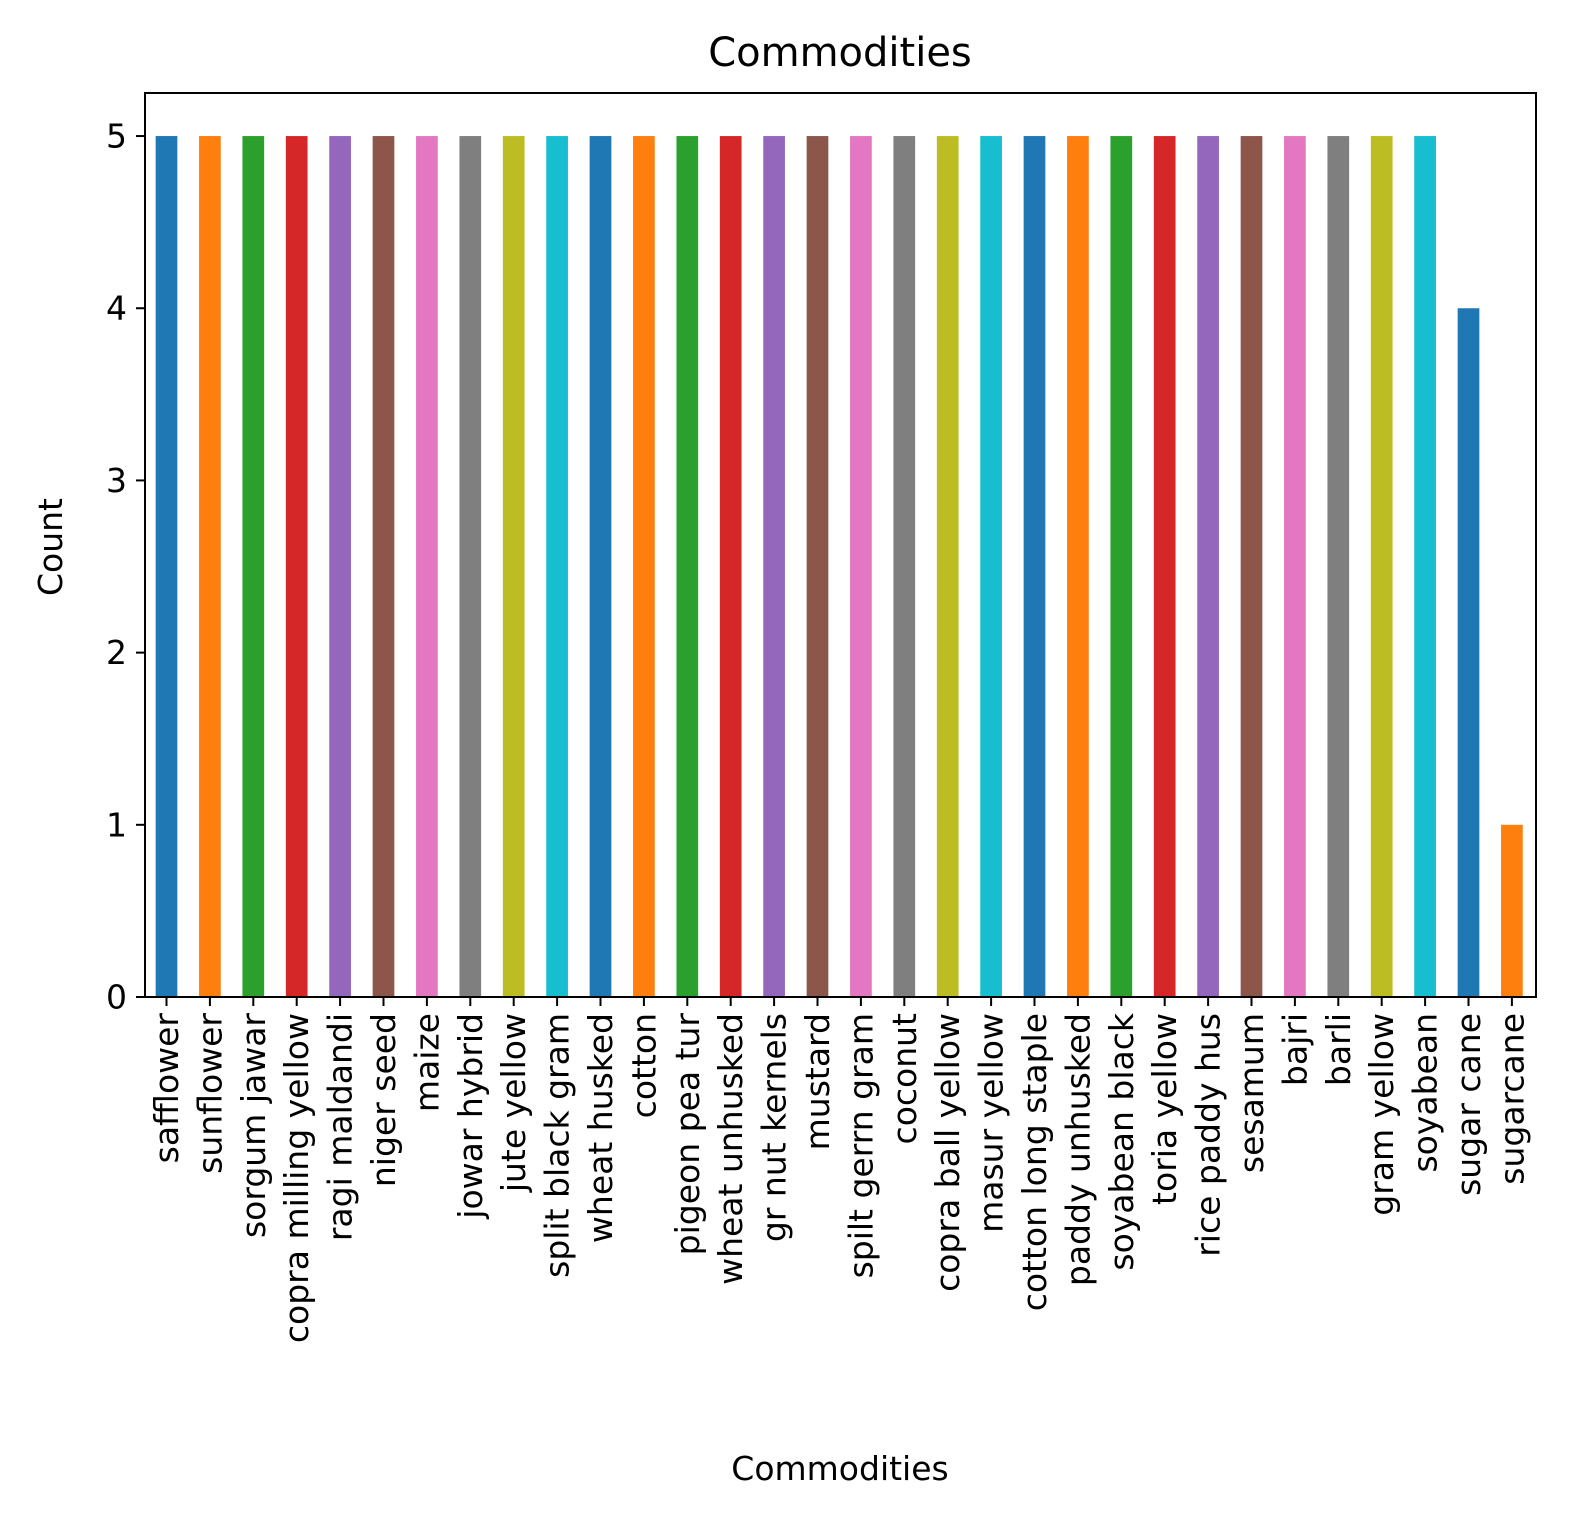 This screenshot has width=1572, height=1532. What do you see at coordinates (947, 1152) in the screenshot?
I see `x-tick-label: copra ball yellow` at bounding box center [947, 1152].